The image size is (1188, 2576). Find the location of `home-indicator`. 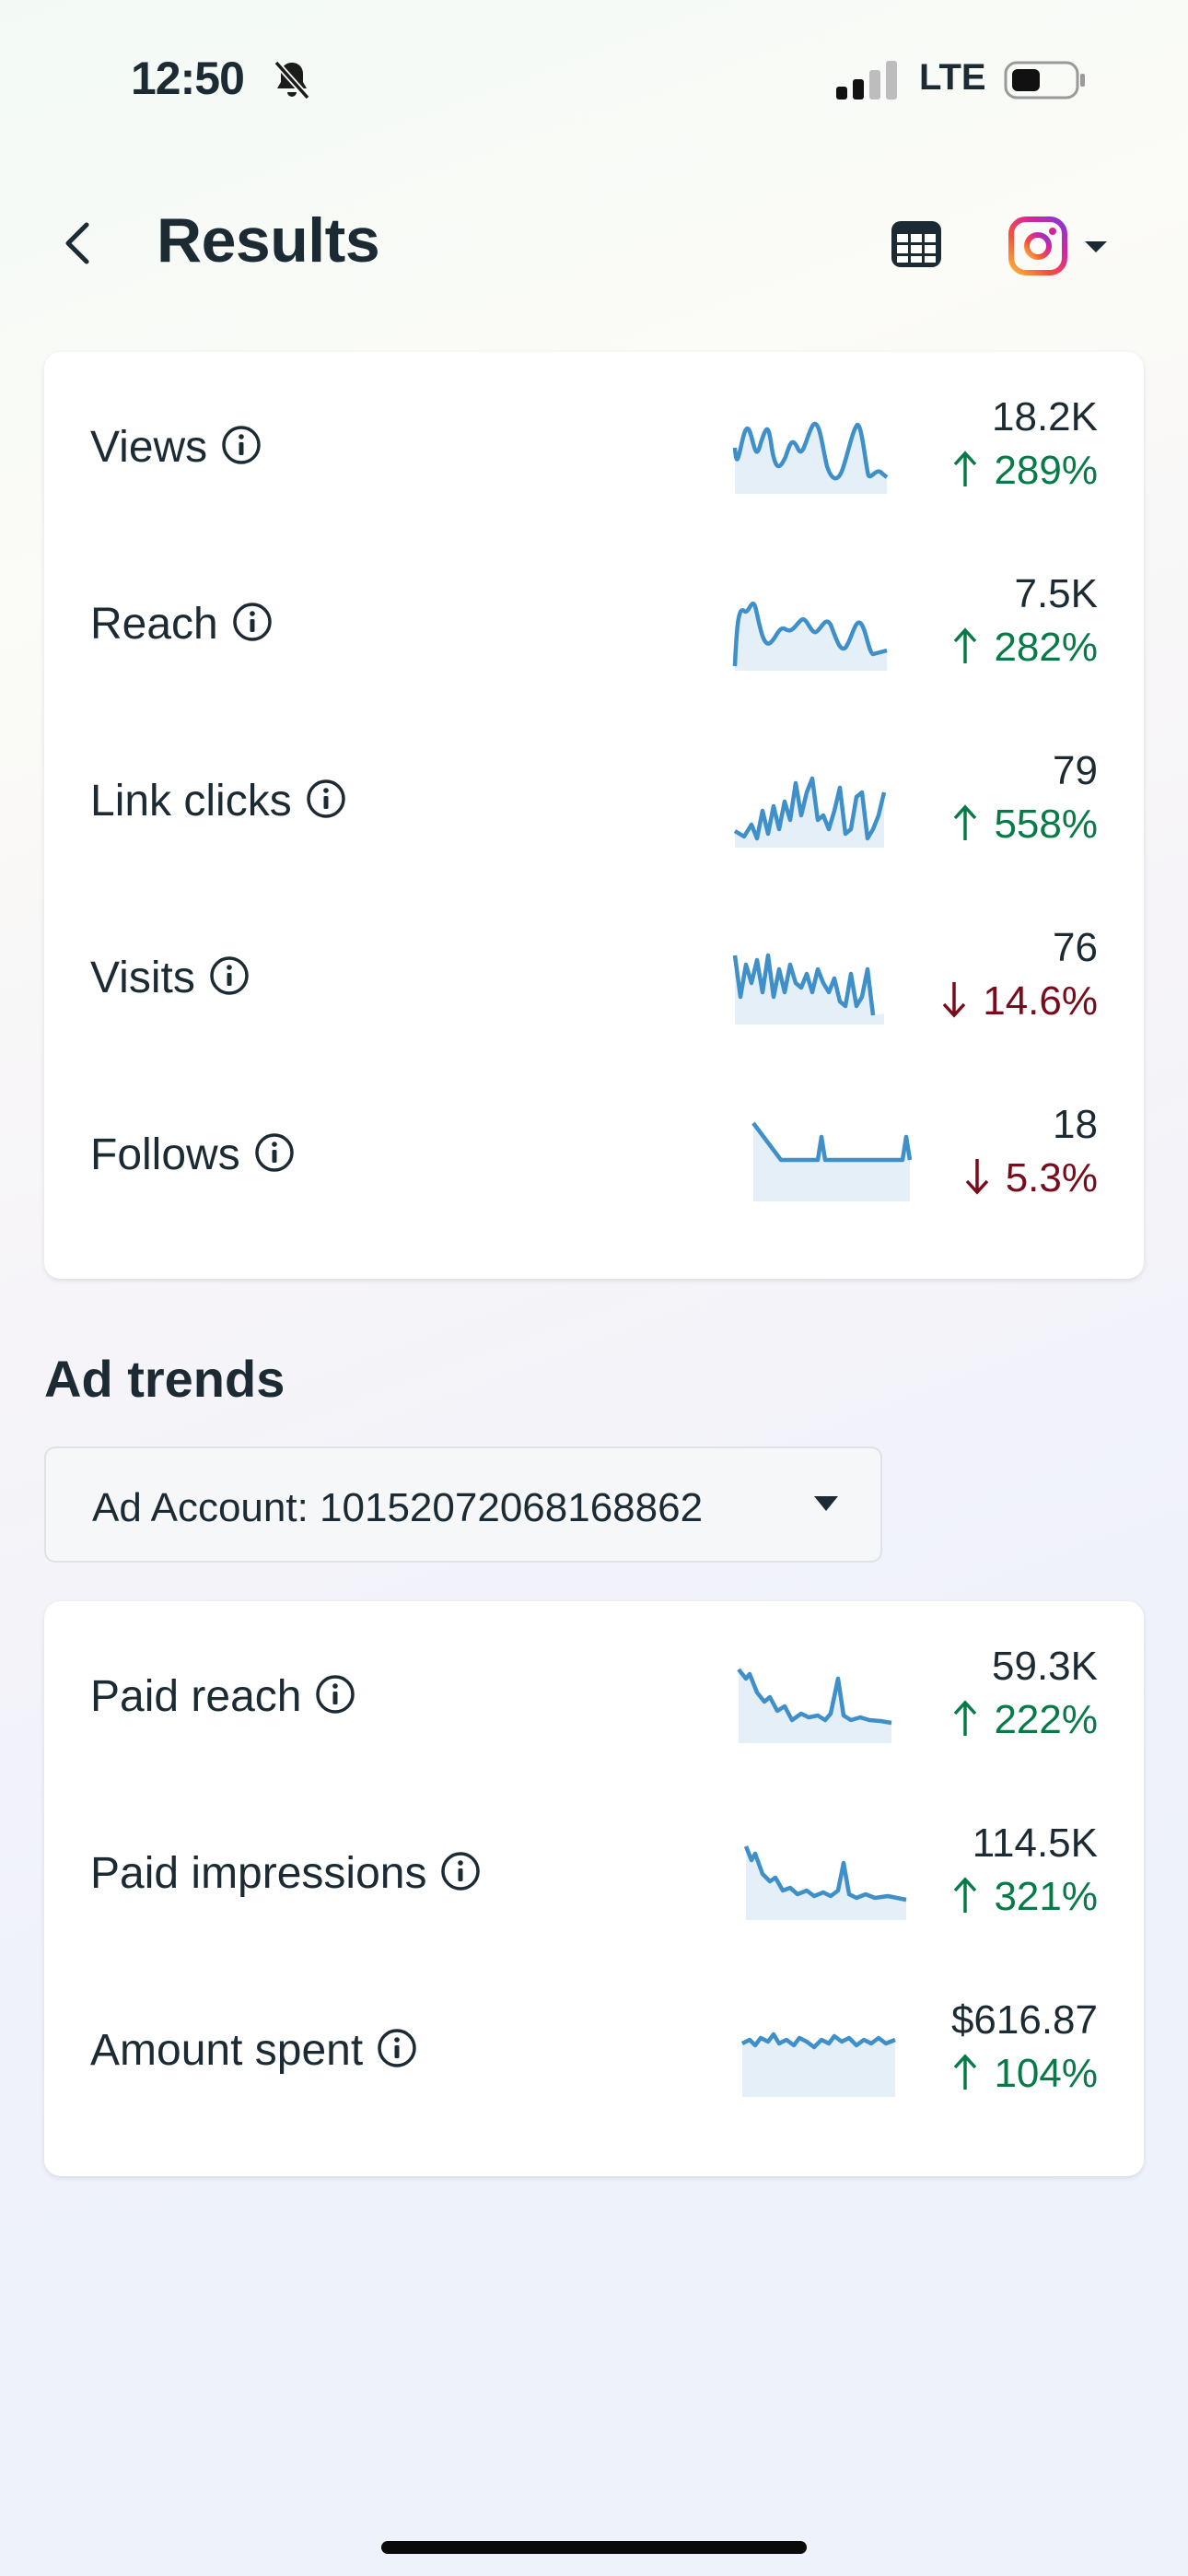

home-indicator is located at coordinates (594, 2547).